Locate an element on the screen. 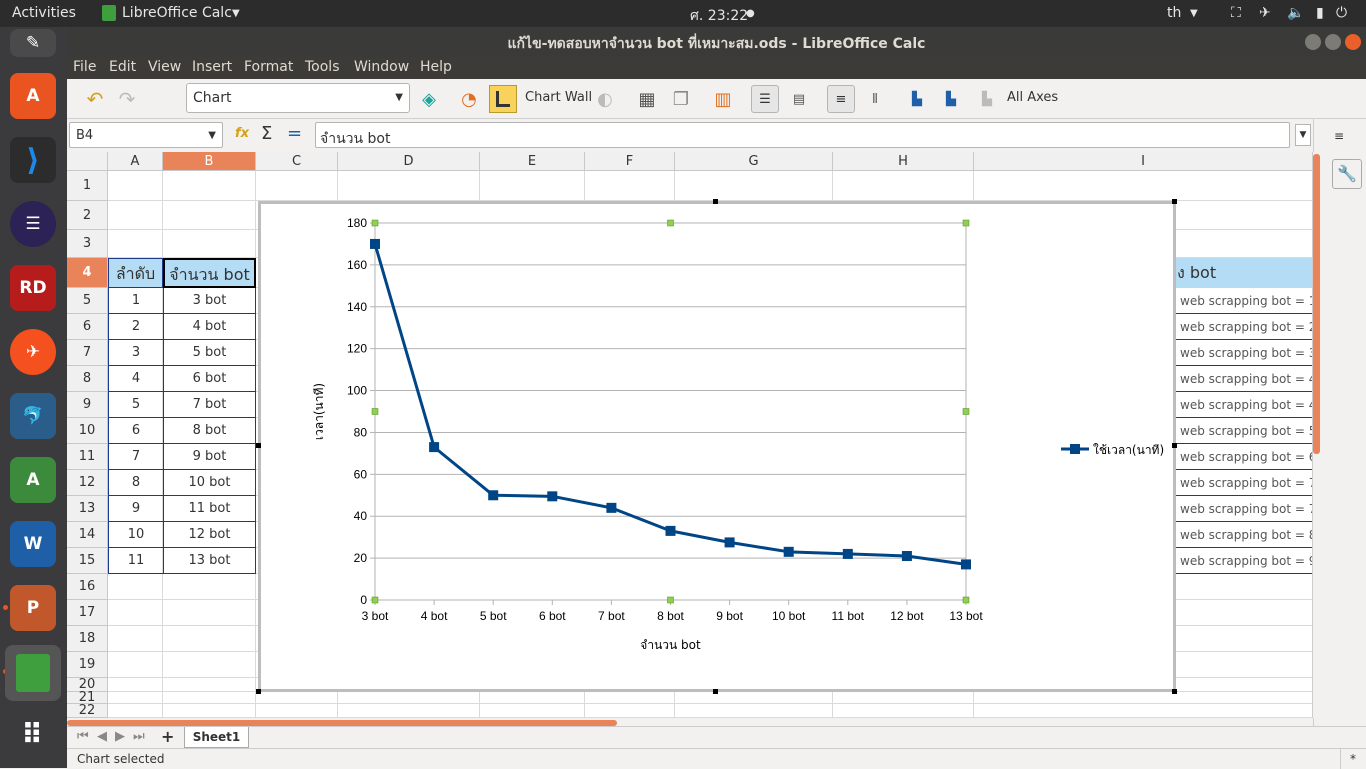  formula-input: จำนวน bot is located at coordinates (802, 135).